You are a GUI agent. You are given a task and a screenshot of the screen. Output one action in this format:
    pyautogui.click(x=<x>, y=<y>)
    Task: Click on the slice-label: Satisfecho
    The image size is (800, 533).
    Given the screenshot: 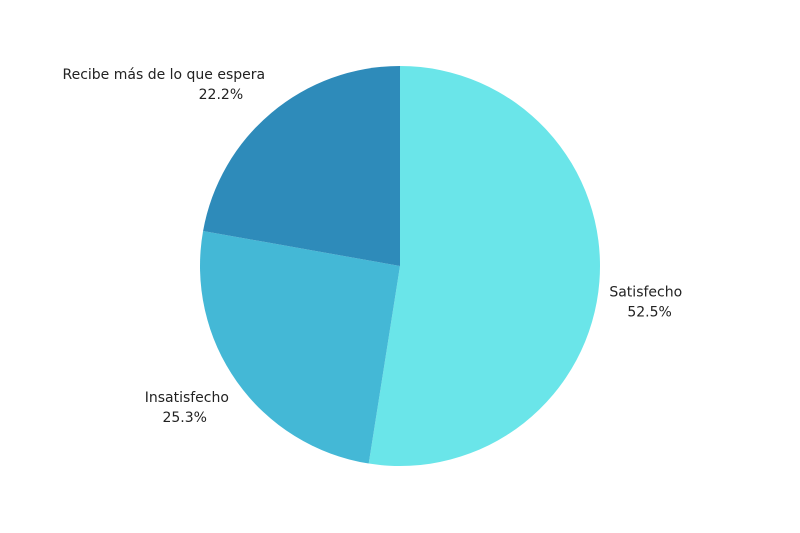 What is the action you would take?
    pyautogui.click(x=645, y=292)
    